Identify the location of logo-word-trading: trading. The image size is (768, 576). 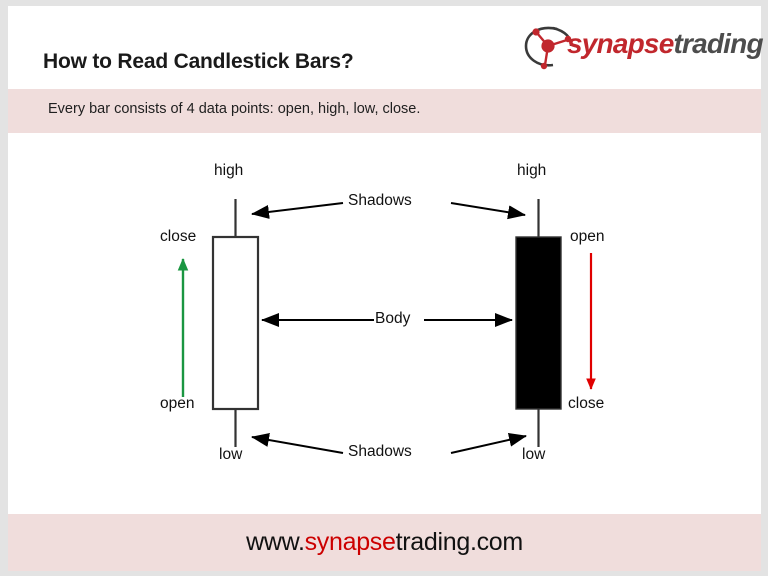
(718, 43).